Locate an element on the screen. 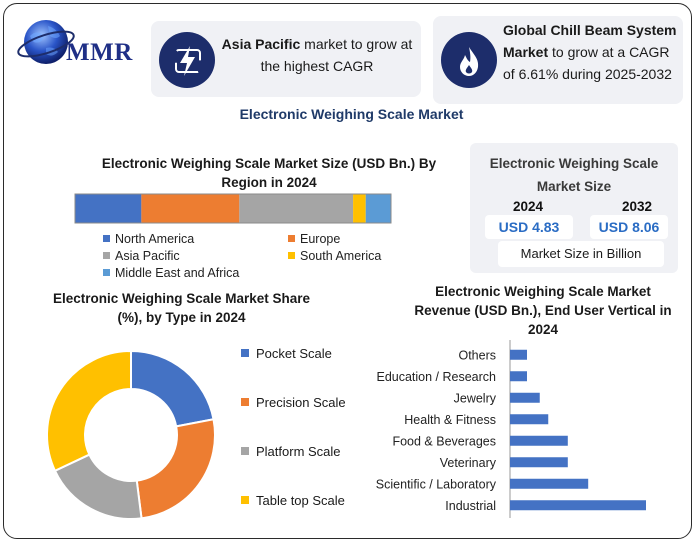  enduser-bar-health-fitness is located at coordinates (529, 419).